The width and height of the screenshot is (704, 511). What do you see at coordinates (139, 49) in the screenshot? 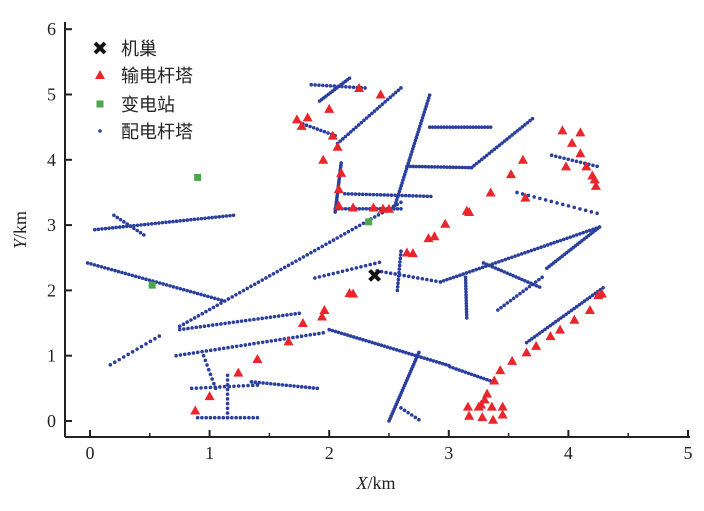
I see `legend-label: 机巢` at bounding box center [139, 49].